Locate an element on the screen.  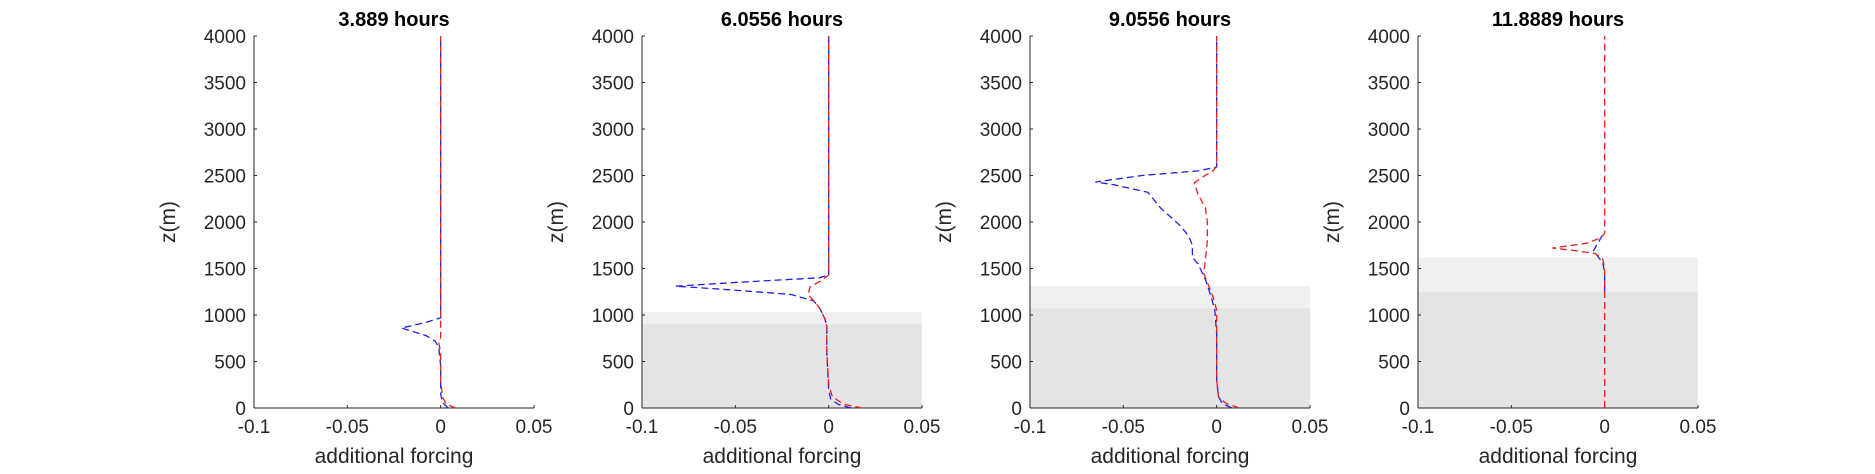
panel-title: 9.0556 hours is located at coordinates (1170, 20).